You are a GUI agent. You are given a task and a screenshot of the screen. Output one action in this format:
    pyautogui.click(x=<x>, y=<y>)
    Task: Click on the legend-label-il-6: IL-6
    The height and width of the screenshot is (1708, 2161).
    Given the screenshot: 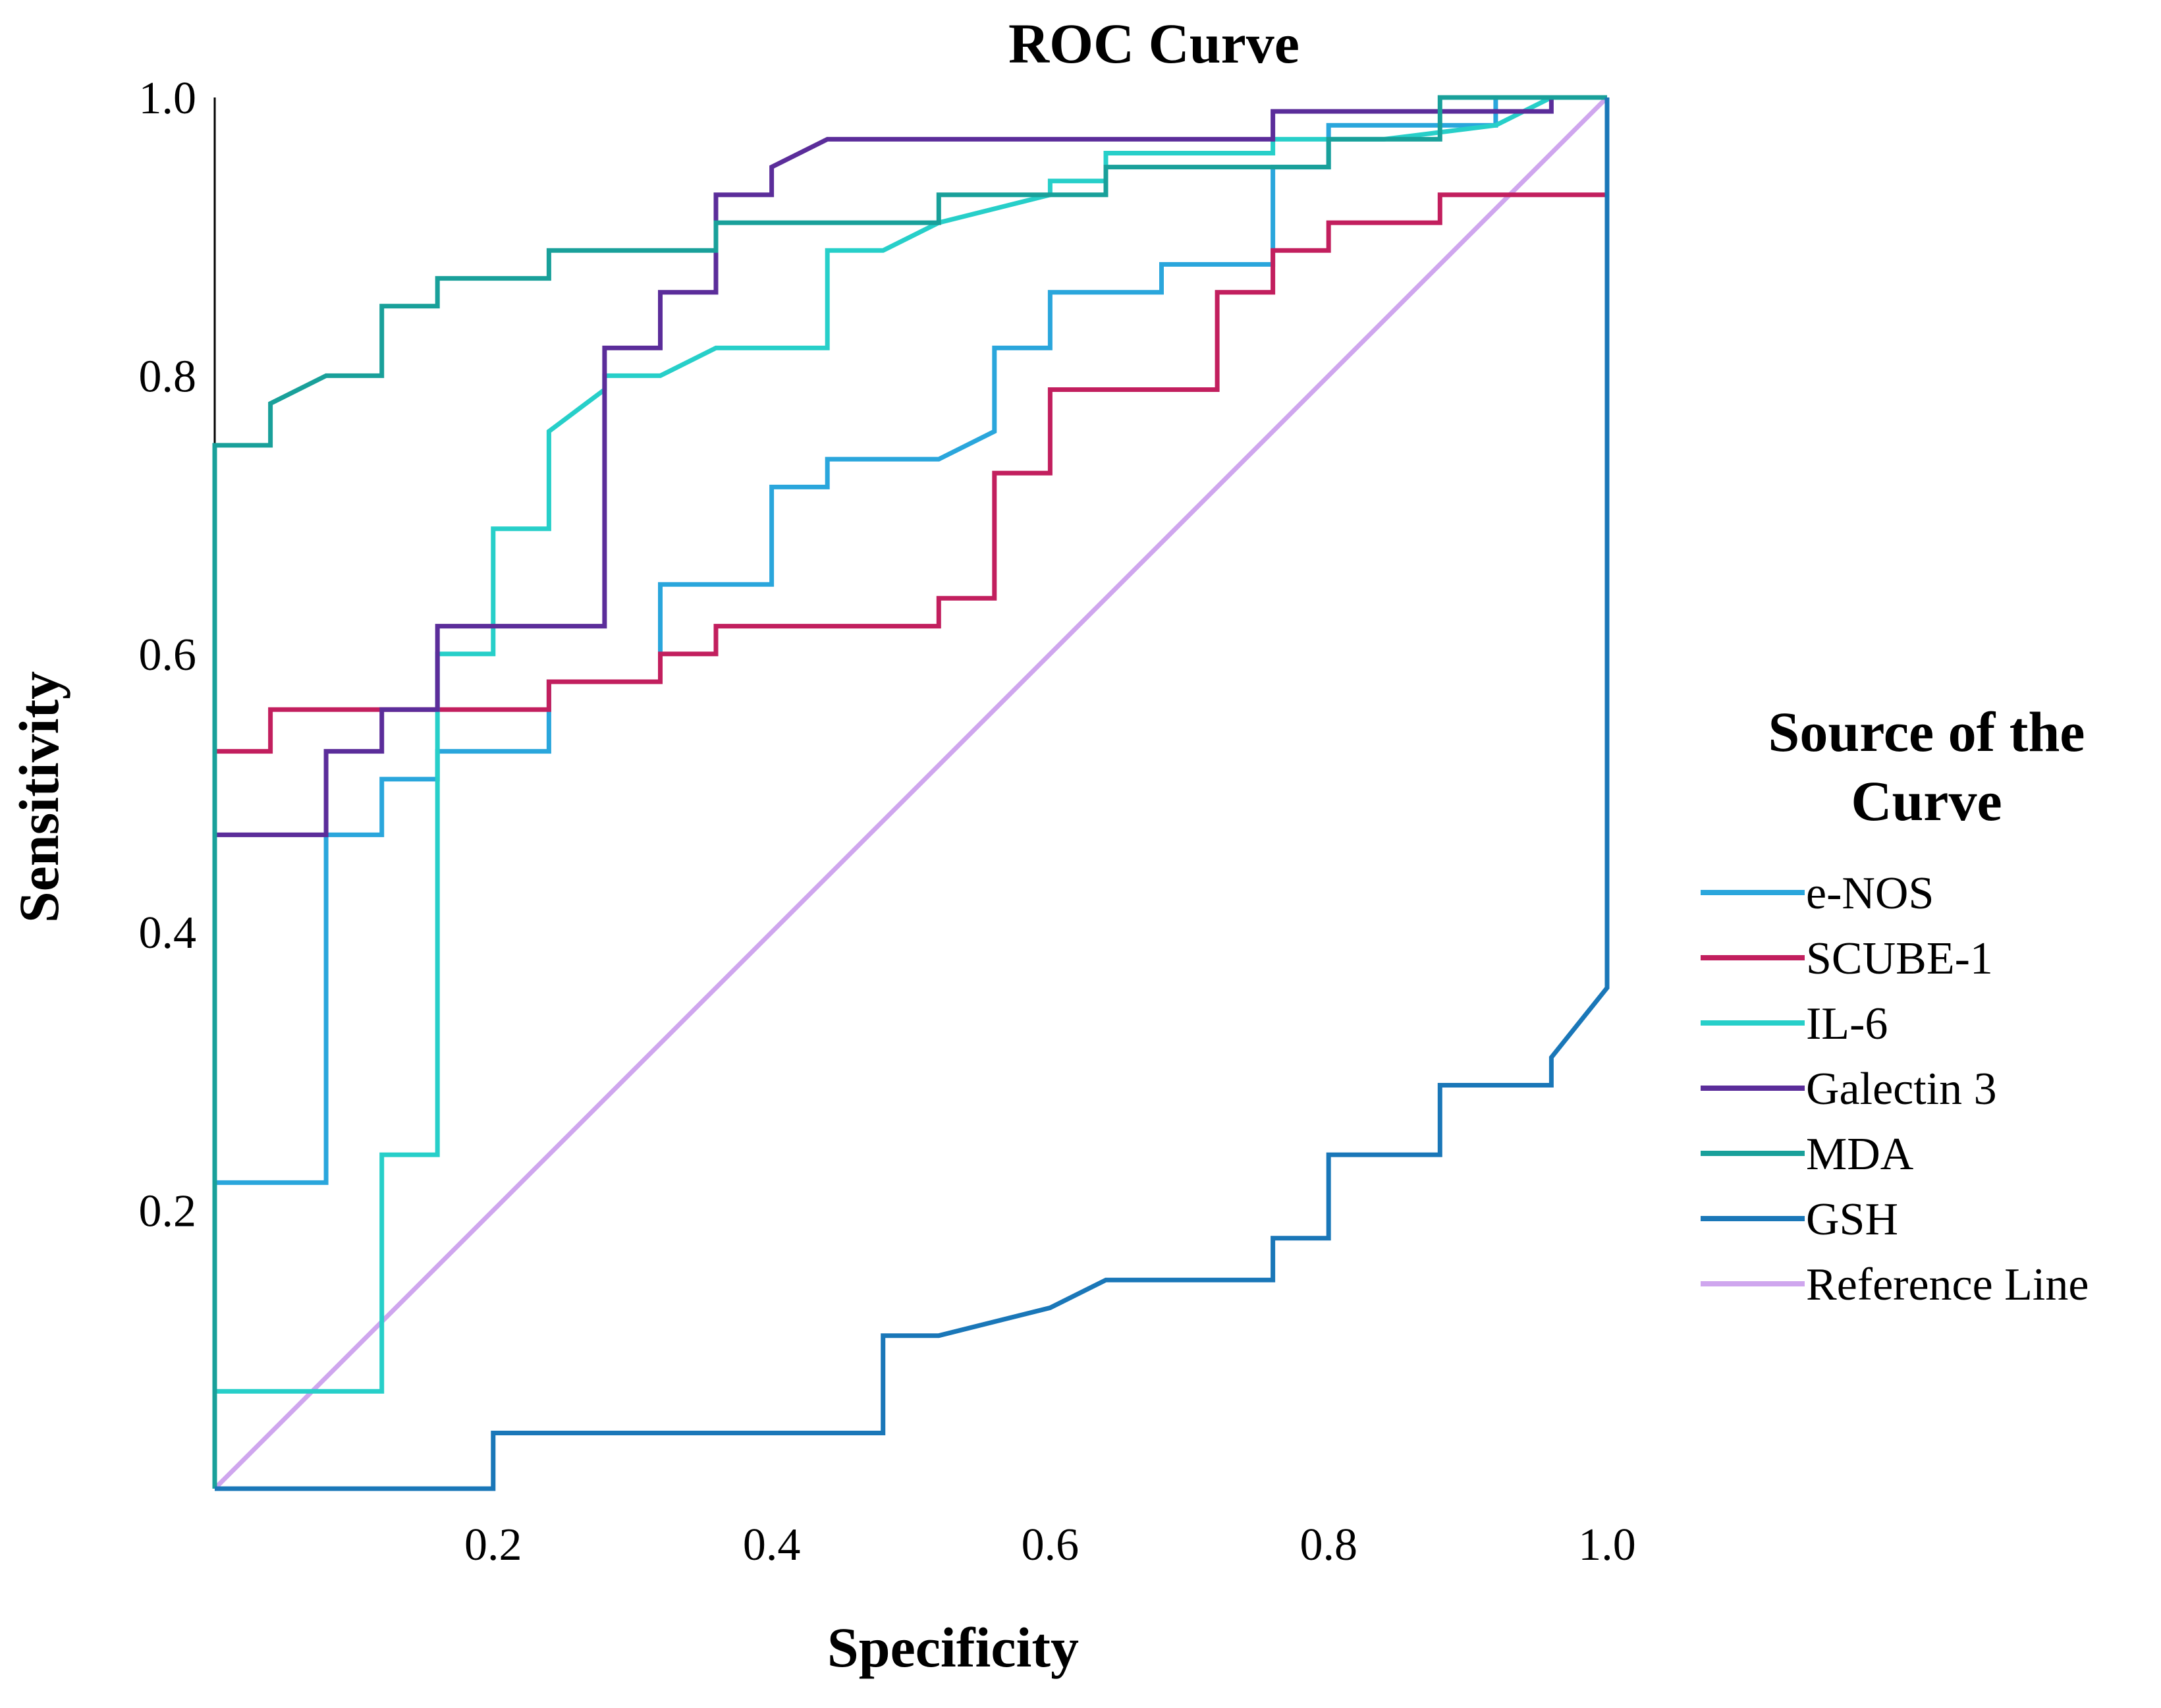 What is the action you would take?
    pyautogui.click(x=1847, y=1024)
    